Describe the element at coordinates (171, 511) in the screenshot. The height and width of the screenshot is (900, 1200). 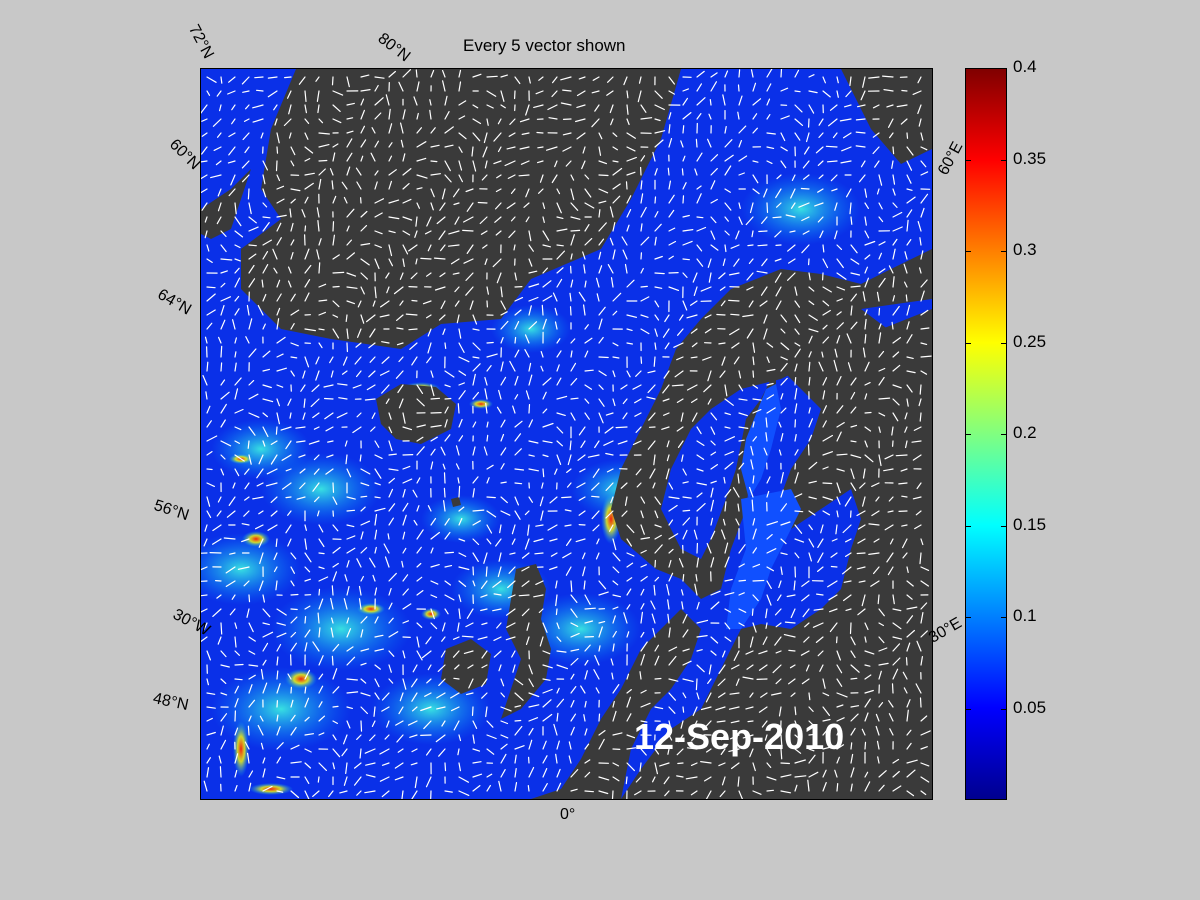
I see `lat-label-56n: 56°N` at that location.